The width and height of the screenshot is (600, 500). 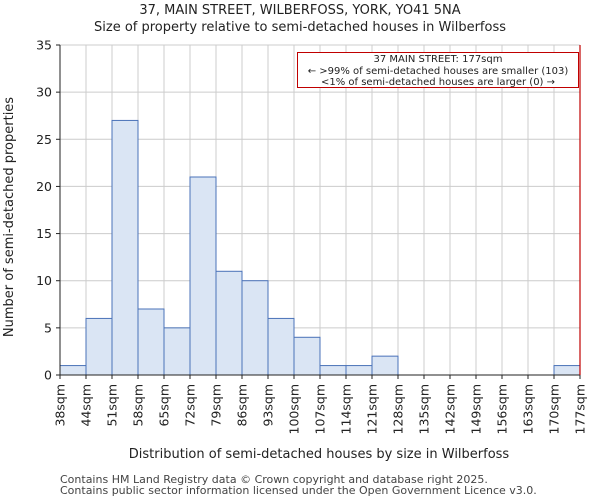 What do you see at coordinates (320, 409) in the screenshot?
I see `x-tick-label: 107sqm` at bounding box center [320, 409].